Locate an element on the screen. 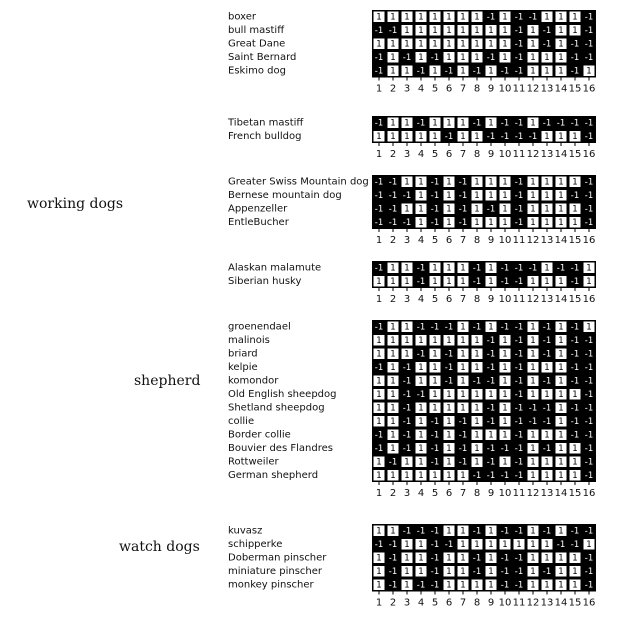 Image resolution: width=642 pixels, height=634 pixels. x-tick-label: 5 is located at coordinates (435, 89).